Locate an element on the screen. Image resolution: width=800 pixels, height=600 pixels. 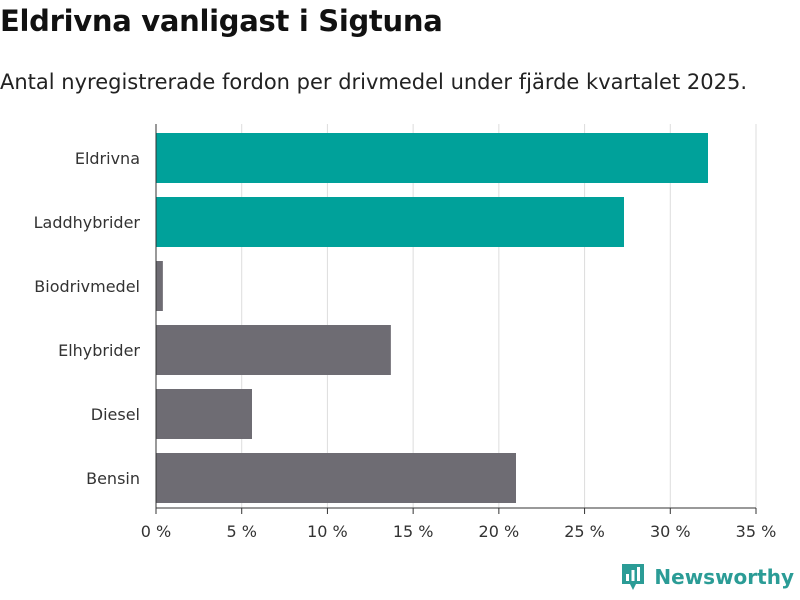
category-label: Eldrivna is located at coordinates (107, 158).